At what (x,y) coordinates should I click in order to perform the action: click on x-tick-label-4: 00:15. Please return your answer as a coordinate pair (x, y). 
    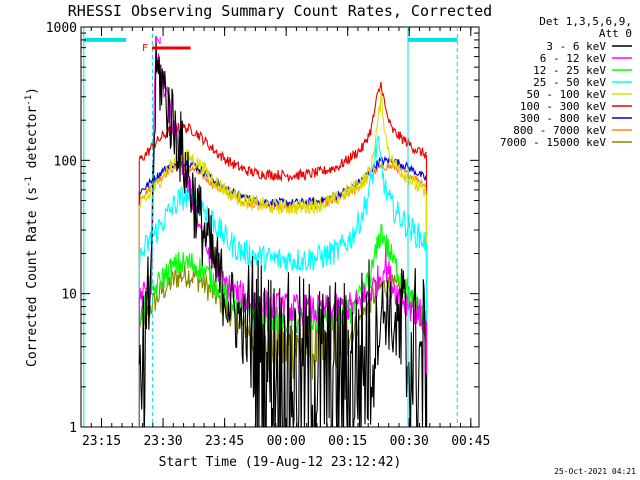
    Looking at the image, I should click on (347, 441).